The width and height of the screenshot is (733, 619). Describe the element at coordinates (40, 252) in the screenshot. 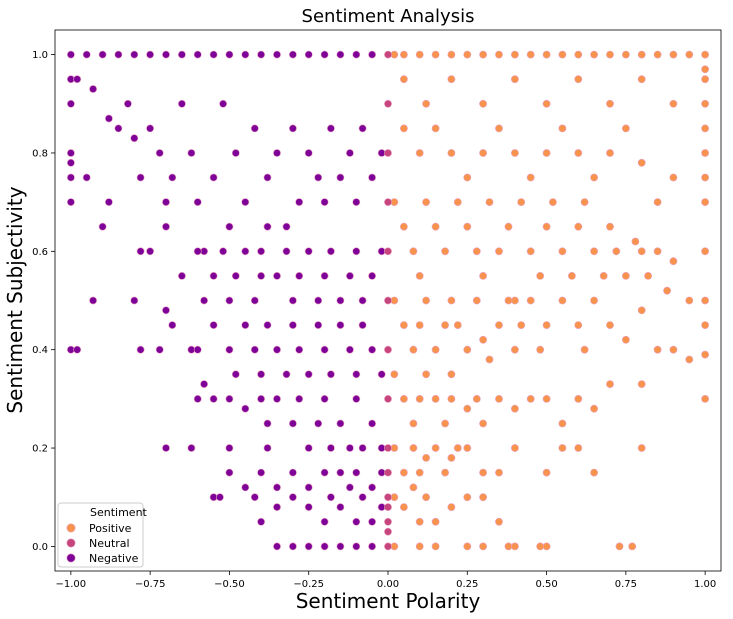

I see `y-tick-label: 0.6` at that location.